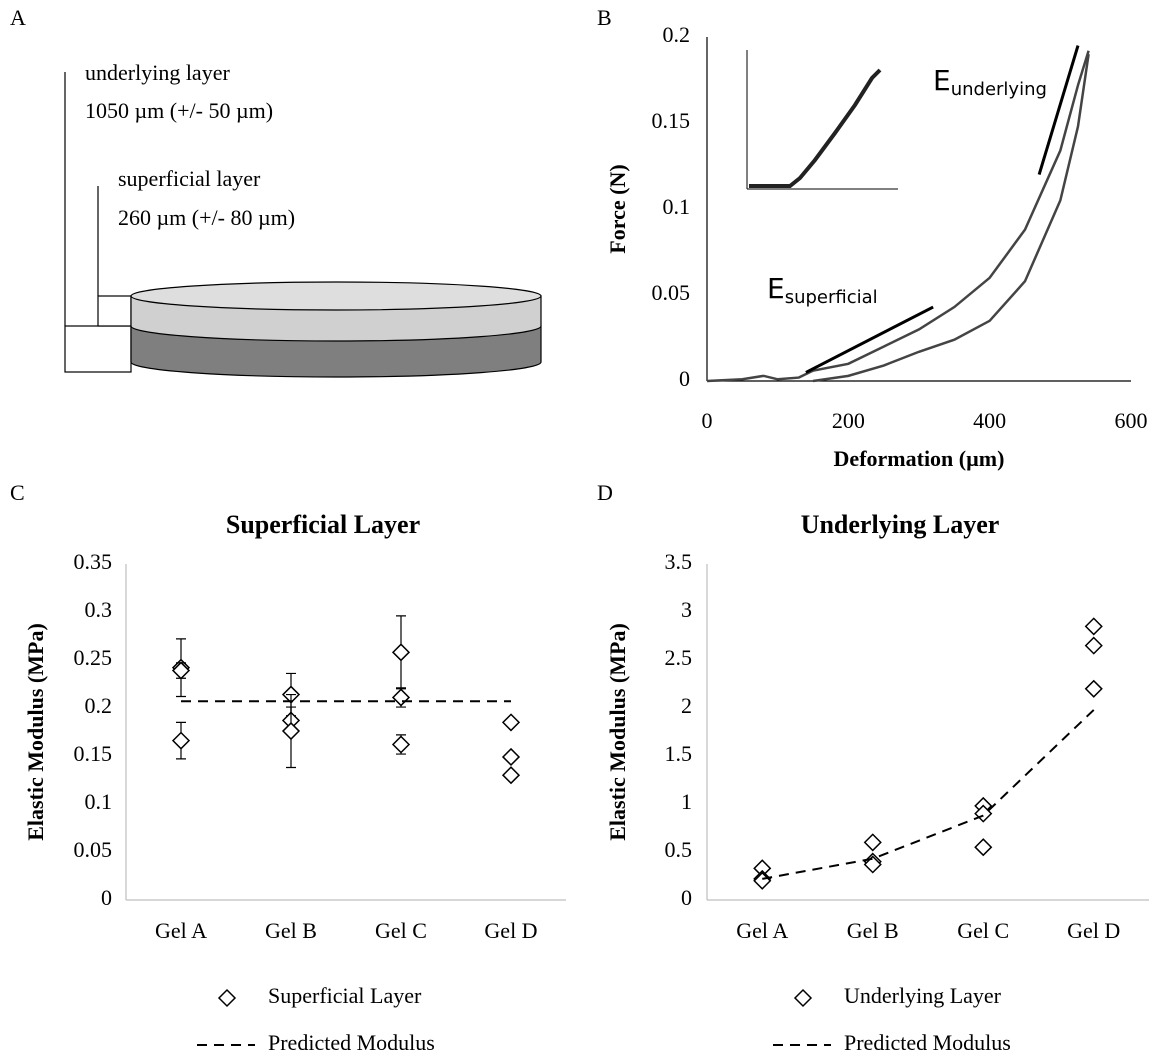  I want to click on annotation: Eunderlying, so click(990, 82).